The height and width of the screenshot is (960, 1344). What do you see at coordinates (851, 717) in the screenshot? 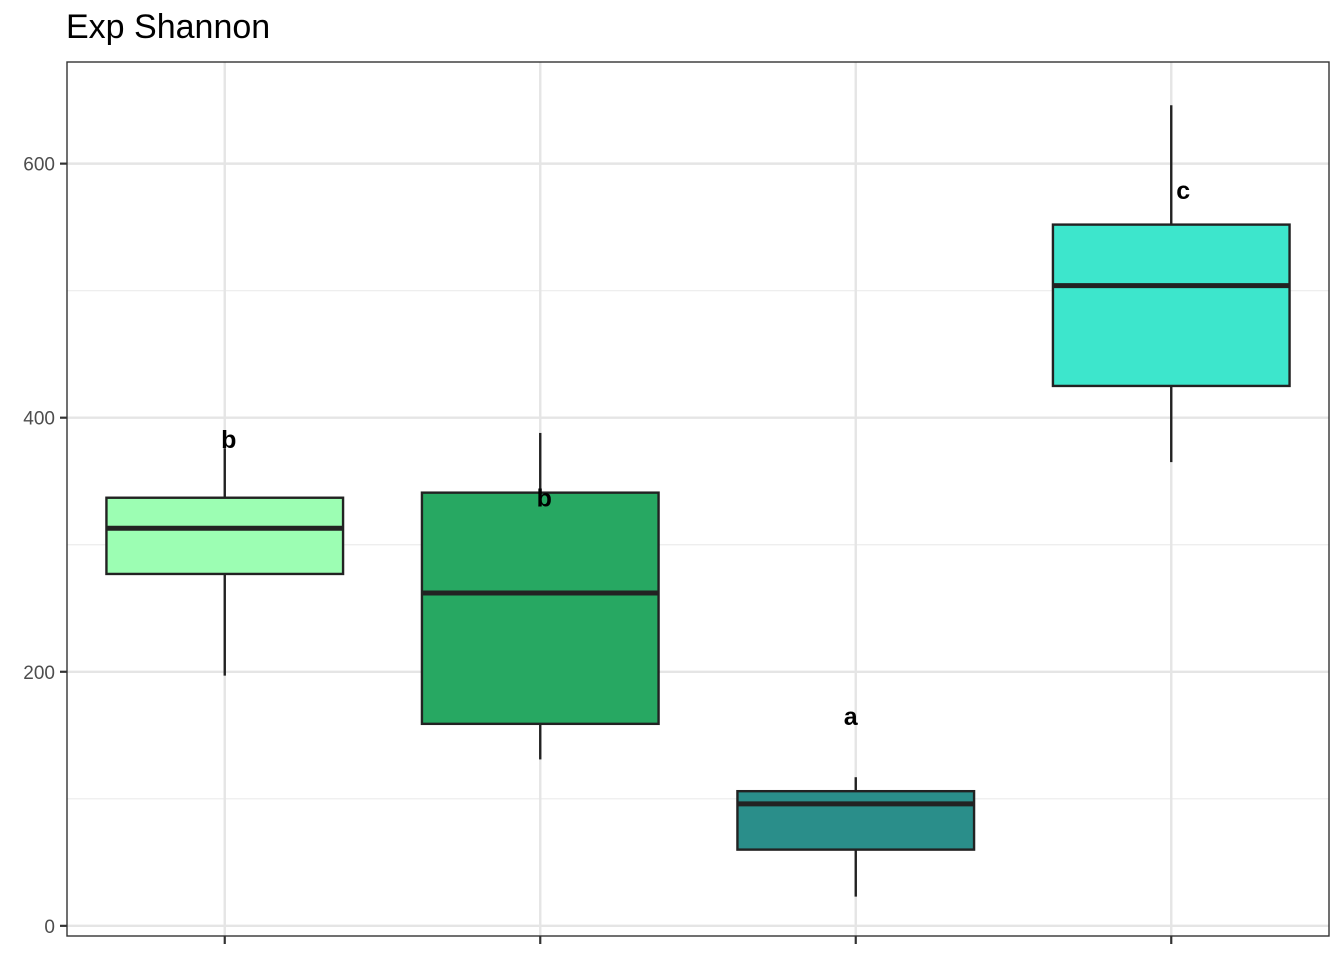
I see `significance-label: a` at bounding box center [851, 717].